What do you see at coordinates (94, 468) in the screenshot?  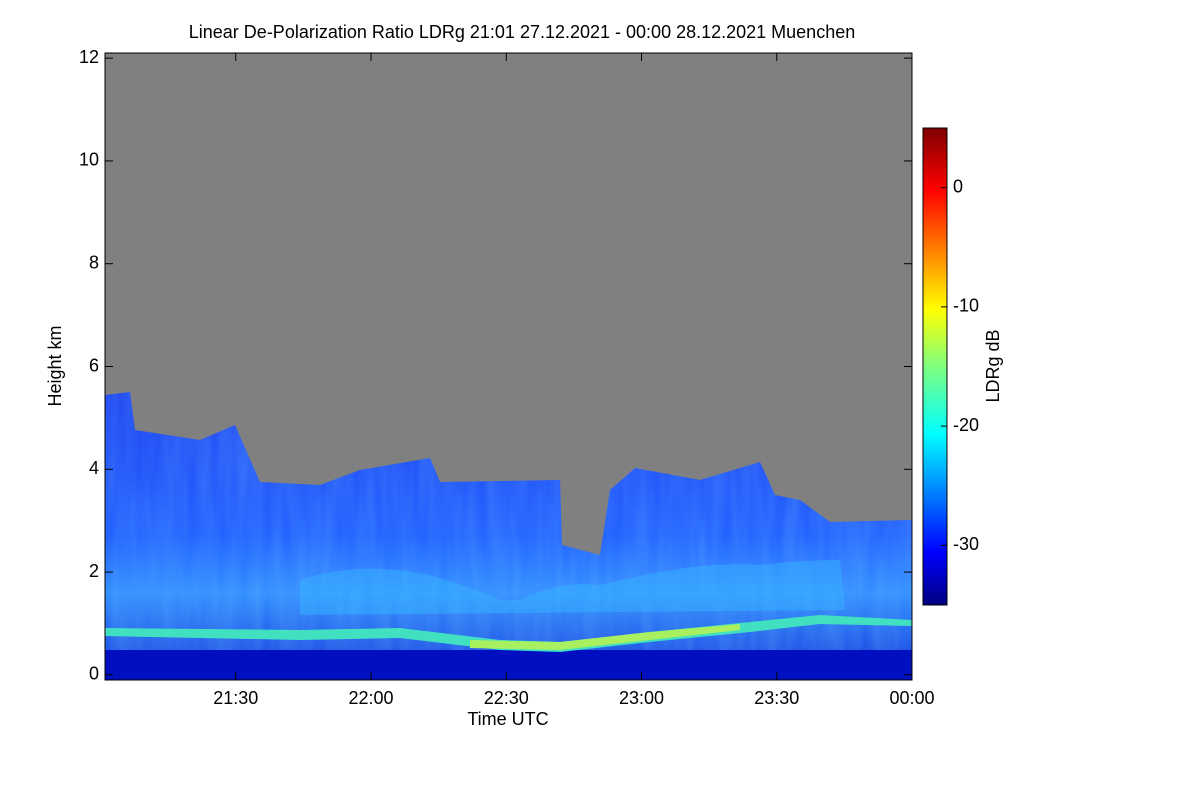 I see `y-tick-label: 4` at bounding box center [94, 468].